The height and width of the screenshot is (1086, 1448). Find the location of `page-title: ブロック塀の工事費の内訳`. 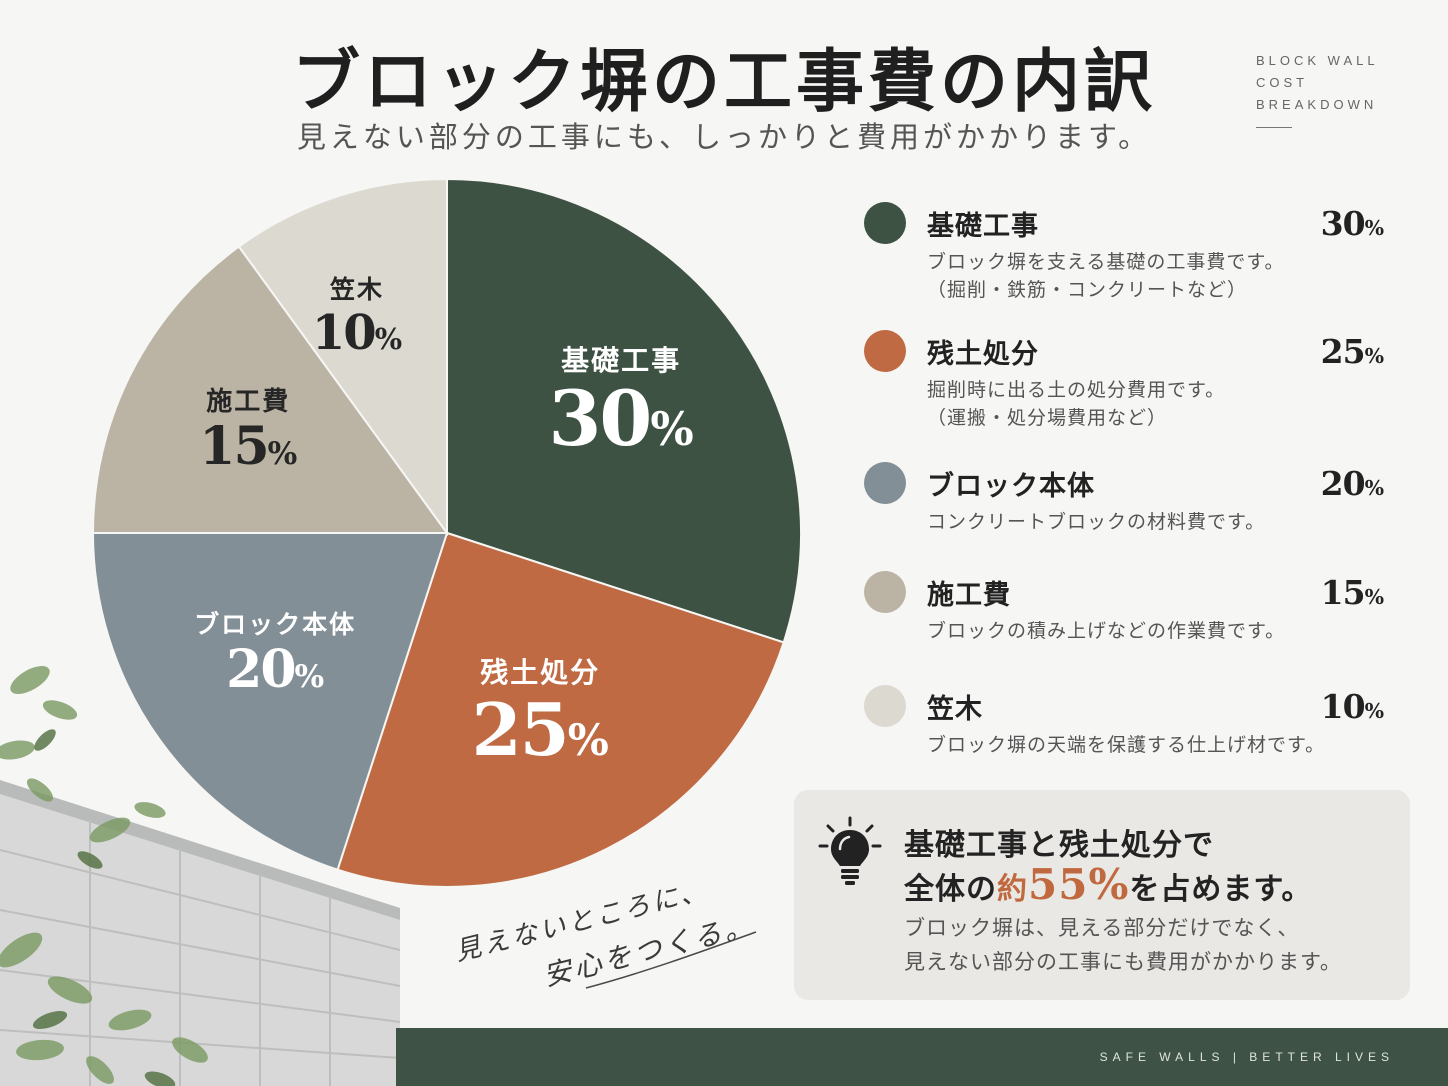

page-title: ブロック塀の工事費の内訳 is located at coordinates (723, 82).